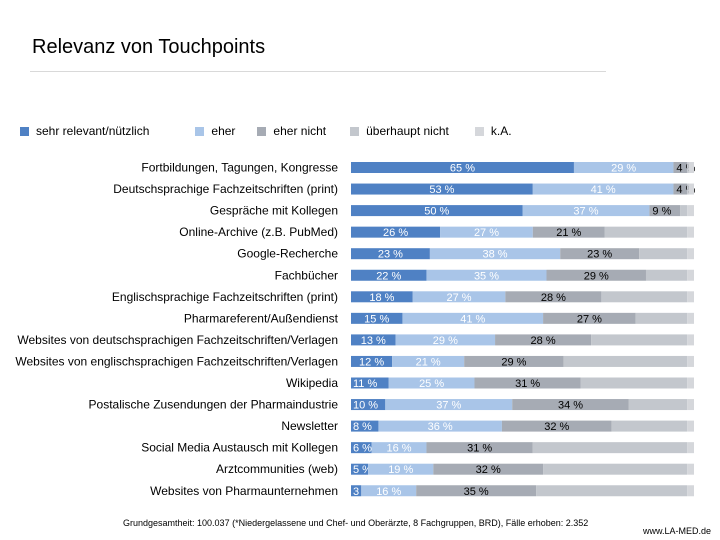  What do you see at coordinates (261, 318) in the screenshot?
I see `category-label: Pharmareferent/Außendienst` at bounding box center [261, 318].